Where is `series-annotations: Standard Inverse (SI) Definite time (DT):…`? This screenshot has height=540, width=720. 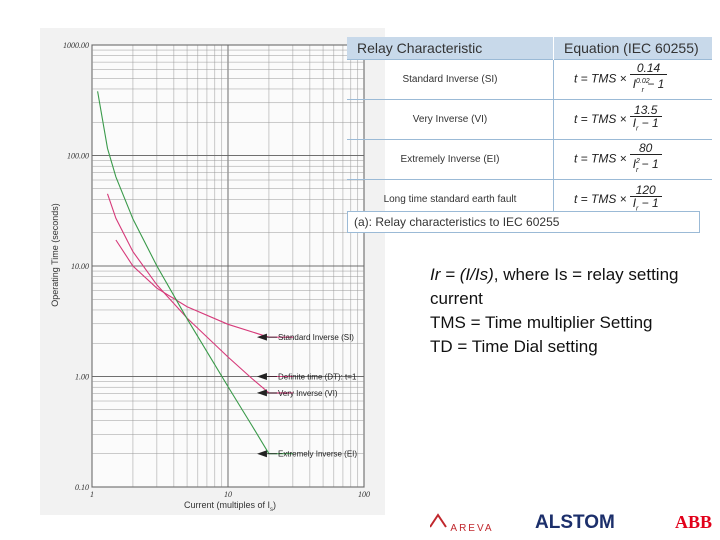
series-annotations: Standard Inverse (SI) Definite time (DT):… is located at coordinates (306, 396).